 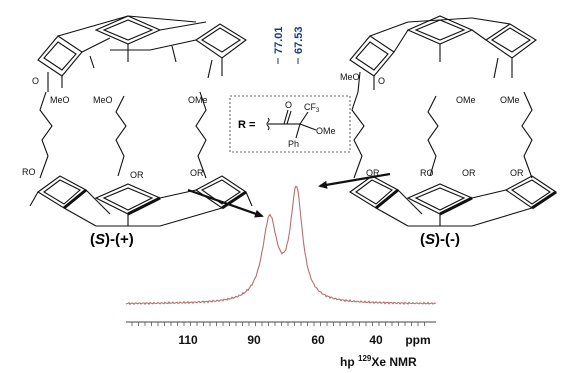 What do you see at coordinates (417, 340) in the screenshot?
I see `axis-unit-label: ppm` at bounding box center [417, 340].